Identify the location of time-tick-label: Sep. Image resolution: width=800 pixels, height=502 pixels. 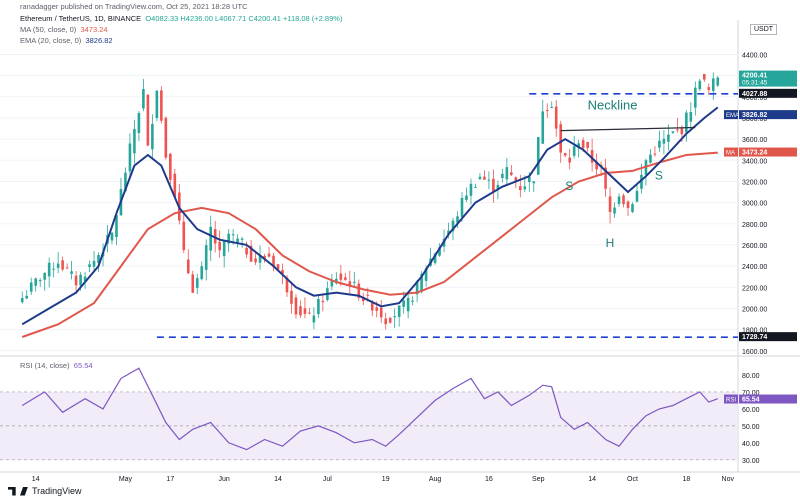
(538, 479).